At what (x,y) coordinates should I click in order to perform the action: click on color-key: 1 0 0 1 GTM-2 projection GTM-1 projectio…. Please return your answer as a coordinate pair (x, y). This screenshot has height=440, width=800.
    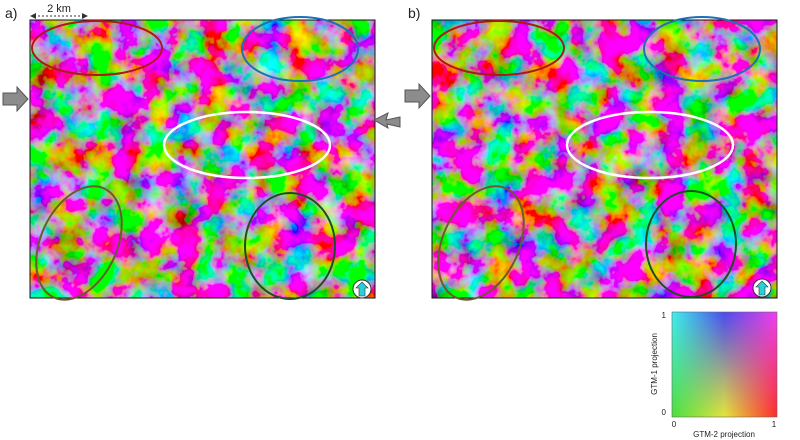
    Looking at the image, I should click on (714, 375).